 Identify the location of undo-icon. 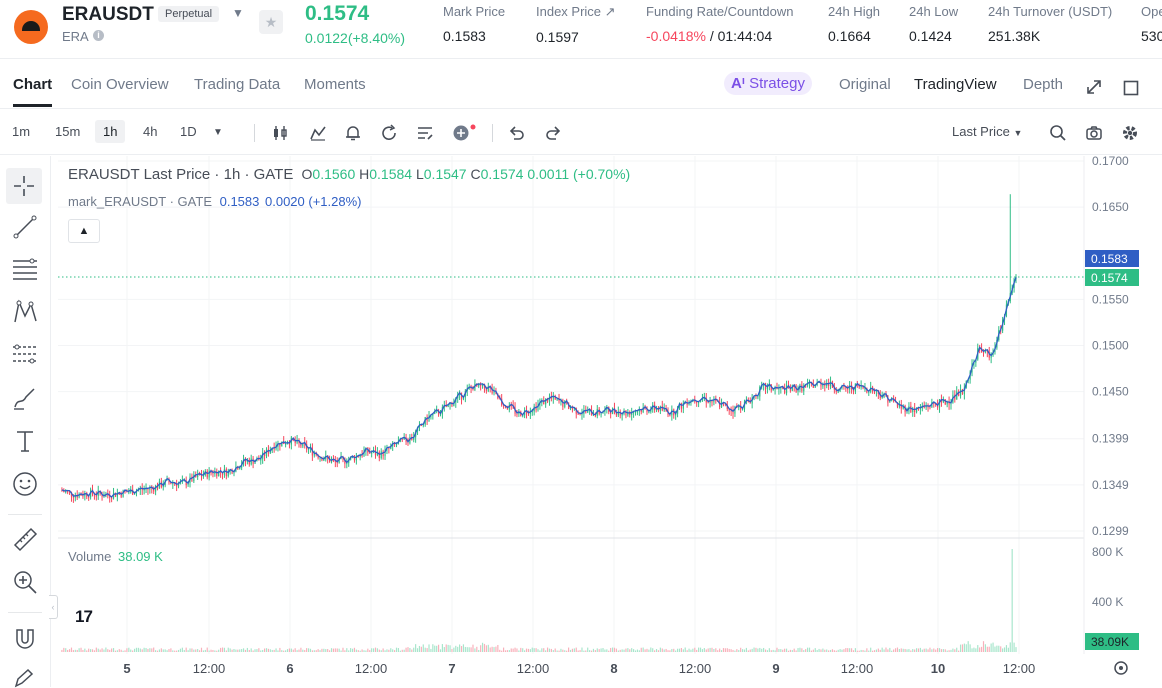
(517, 133).